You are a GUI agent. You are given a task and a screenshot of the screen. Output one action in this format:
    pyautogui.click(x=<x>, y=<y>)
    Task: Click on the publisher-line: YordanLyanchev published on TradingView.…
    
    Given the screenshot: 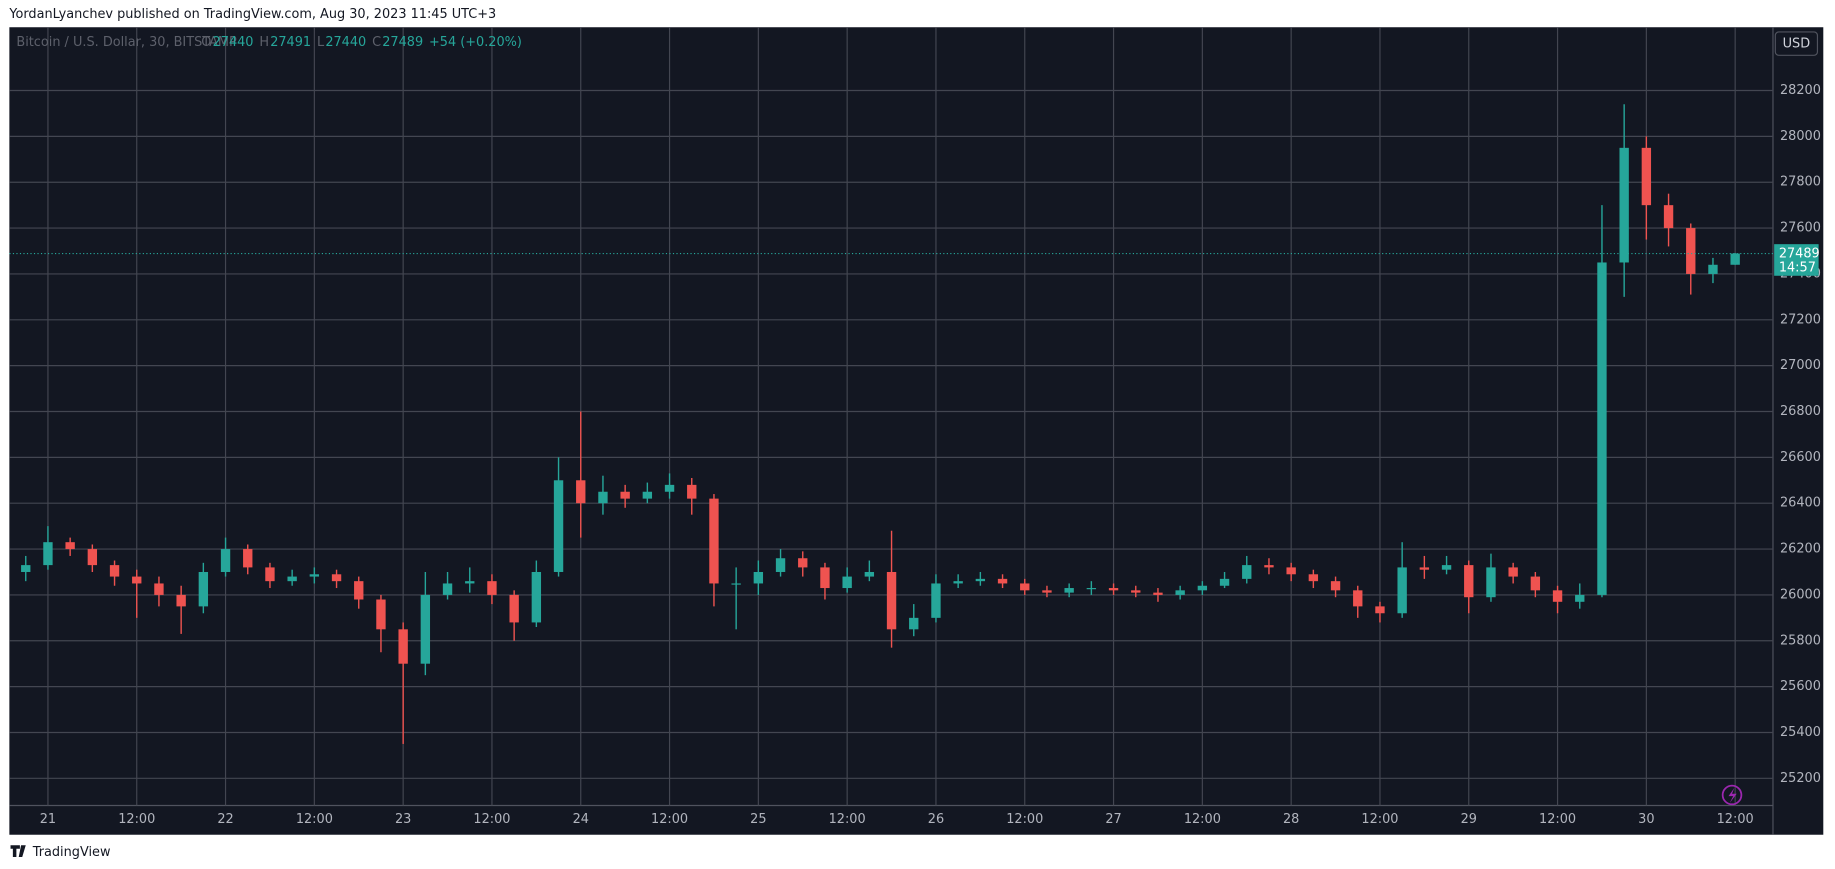 What is the action you would take?
    pyautogui.click(x=252, y=14)
    